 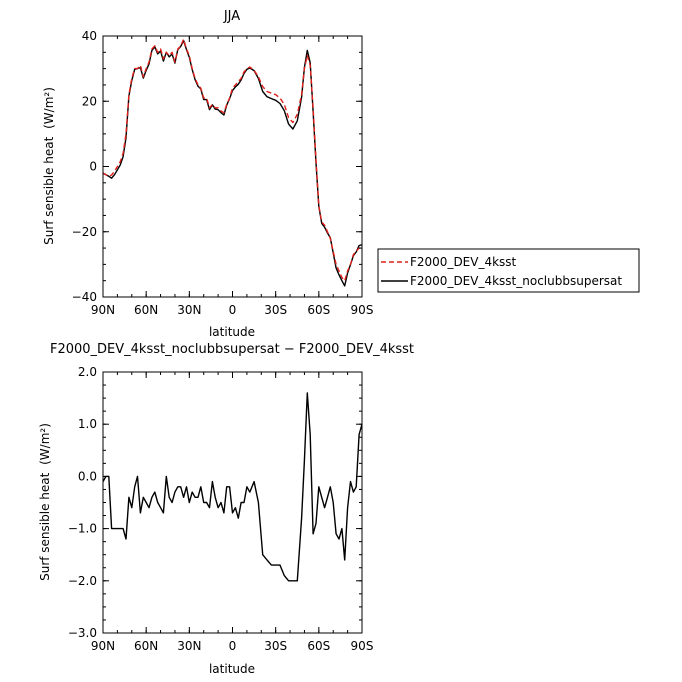 I want to click on y-tick-label: −1.0, so click(x=82, y=529).